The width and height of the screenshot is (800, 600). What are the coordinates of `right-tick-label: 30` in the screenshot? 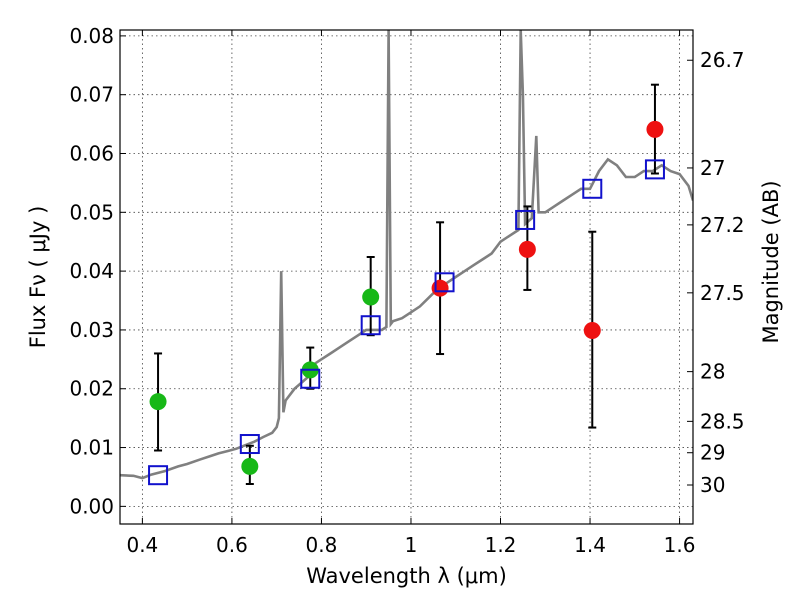 It's located at (712, 485).